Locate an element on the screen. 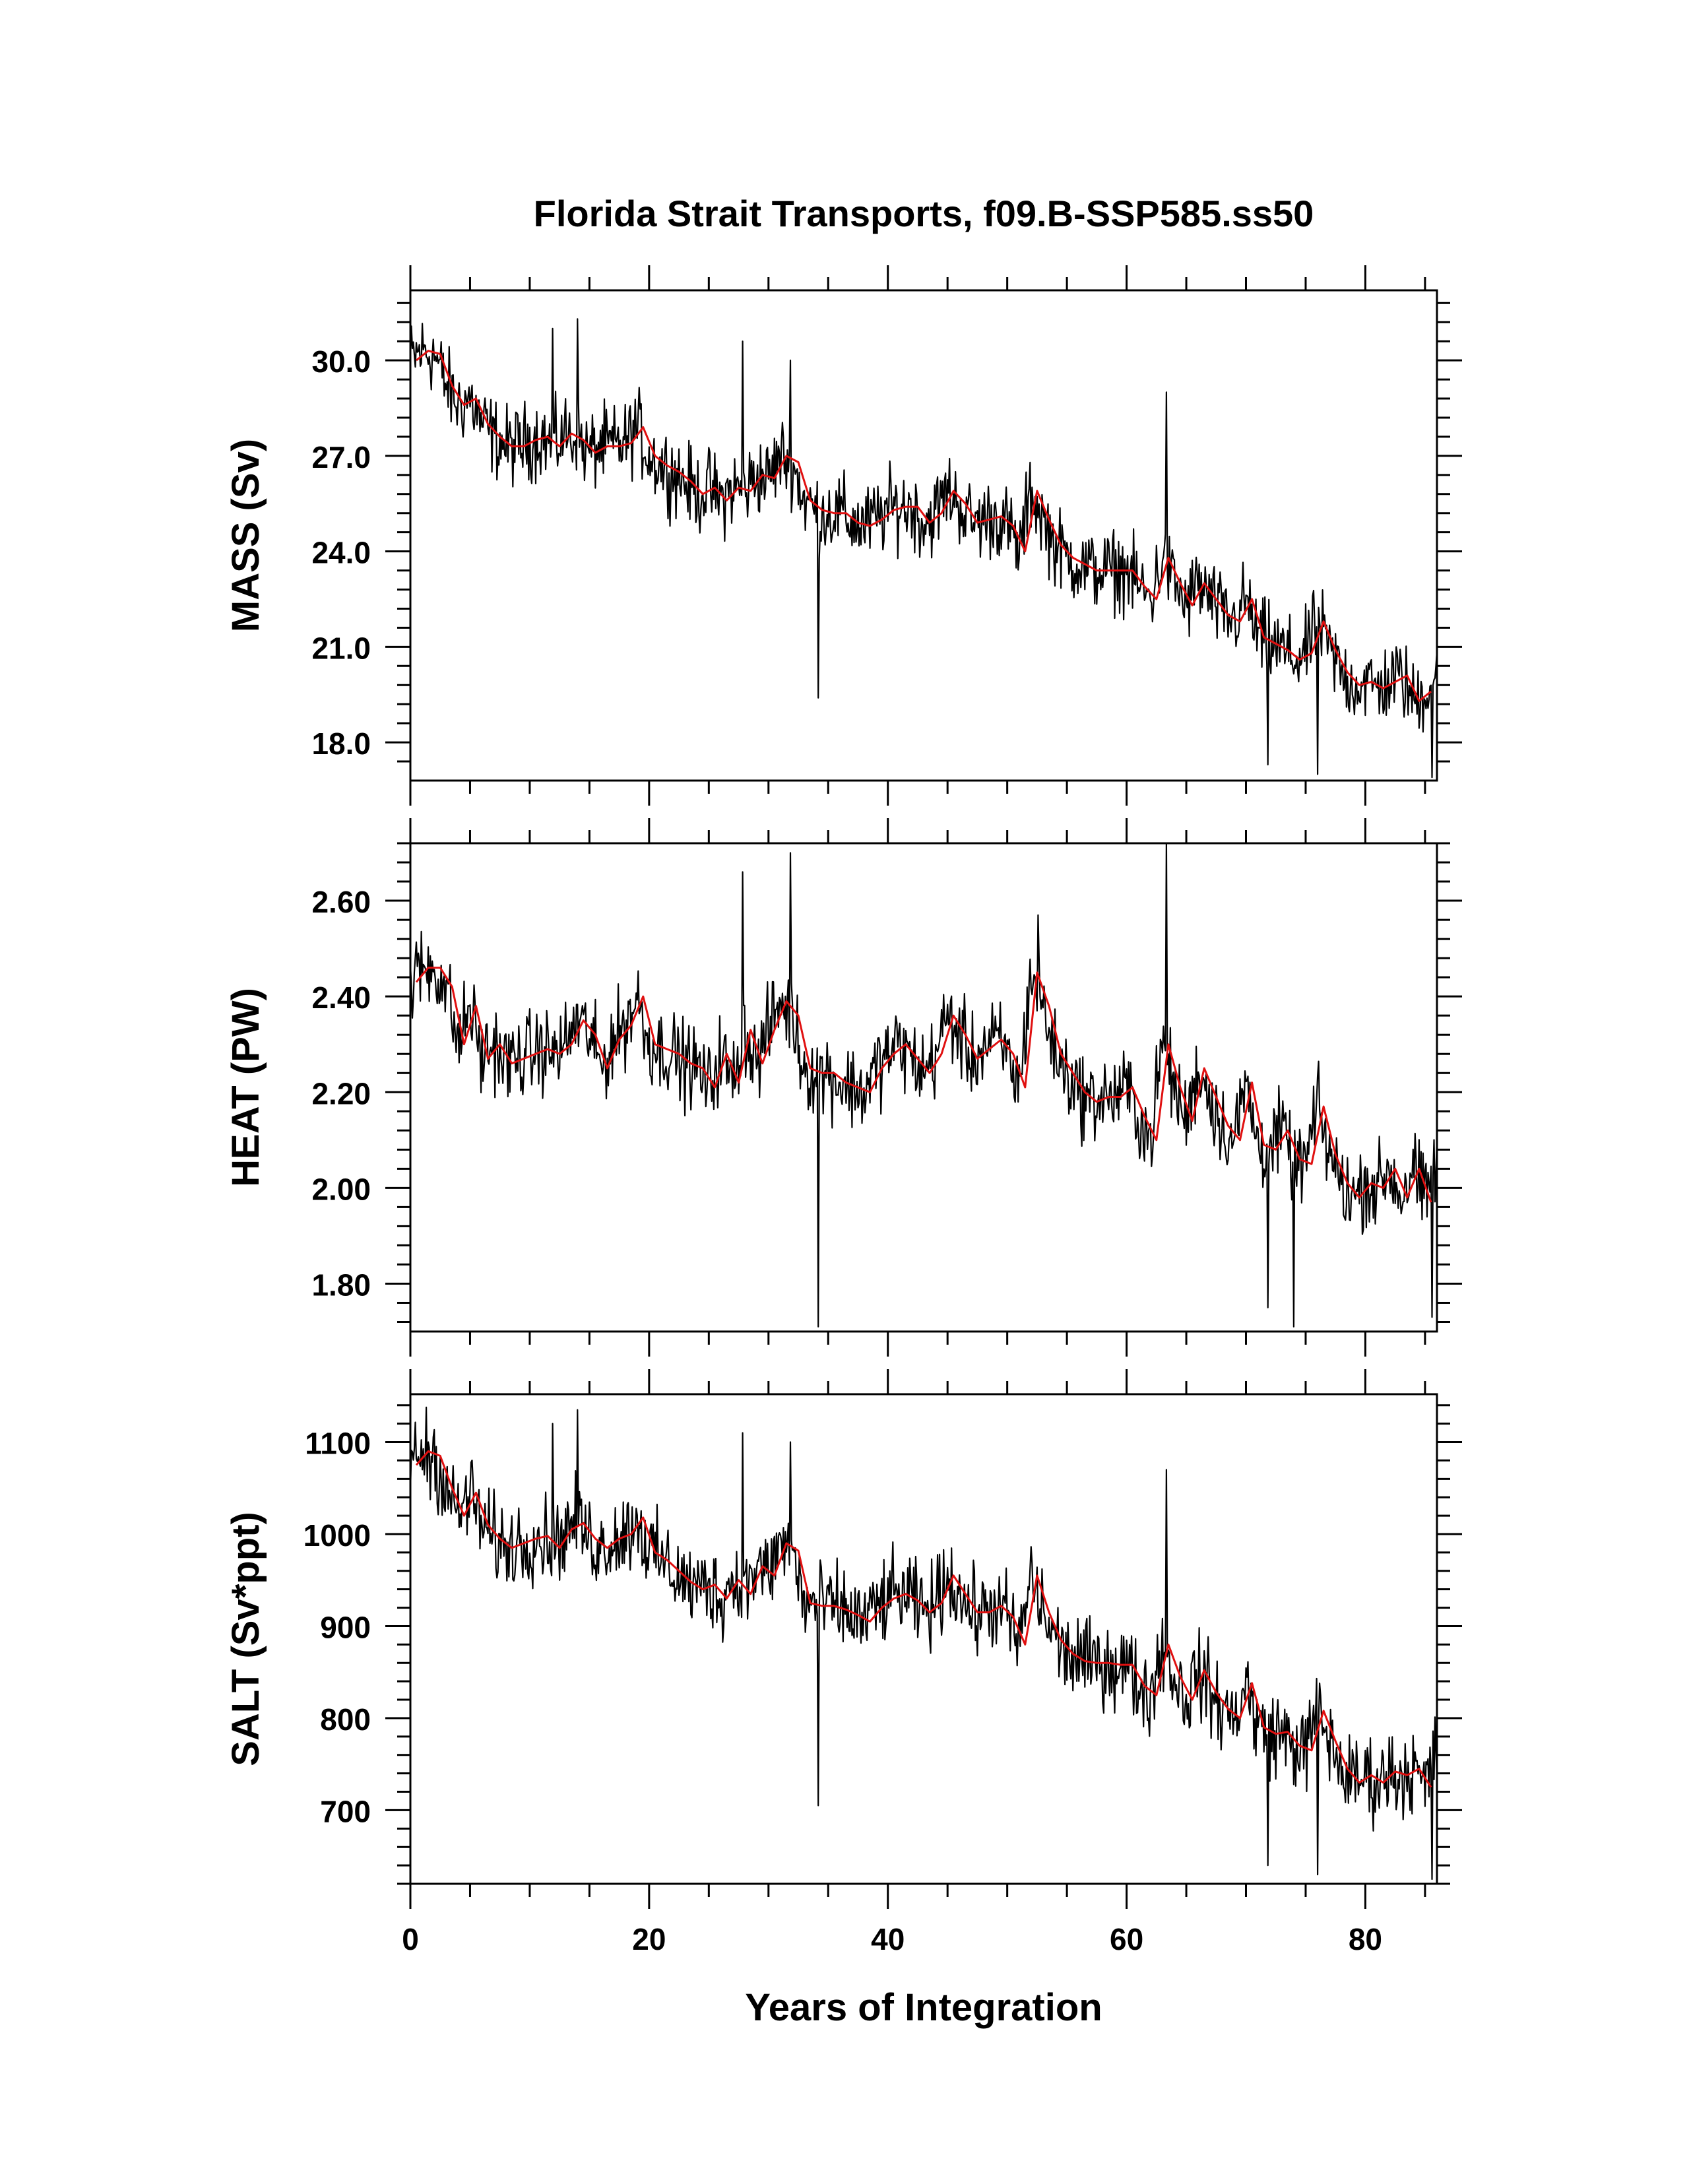 Image resolution: width=1689 pixels, height=2184 pixels. heat-ytick-label: 2.60 is located at coordinates (341, 902).